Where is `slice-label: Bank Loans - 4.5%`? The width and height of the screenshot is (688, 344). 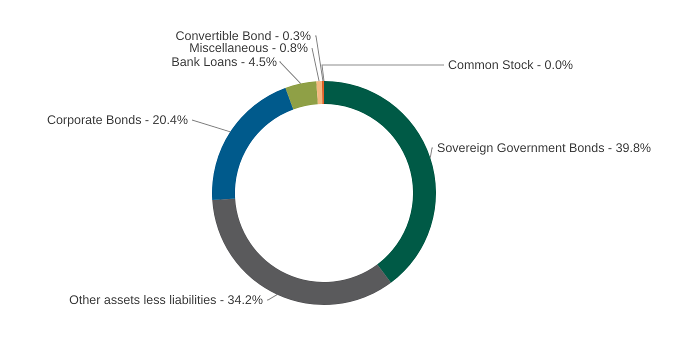
slice-label: Bank Loans - 4.5% is located at coordinates (224, 62).